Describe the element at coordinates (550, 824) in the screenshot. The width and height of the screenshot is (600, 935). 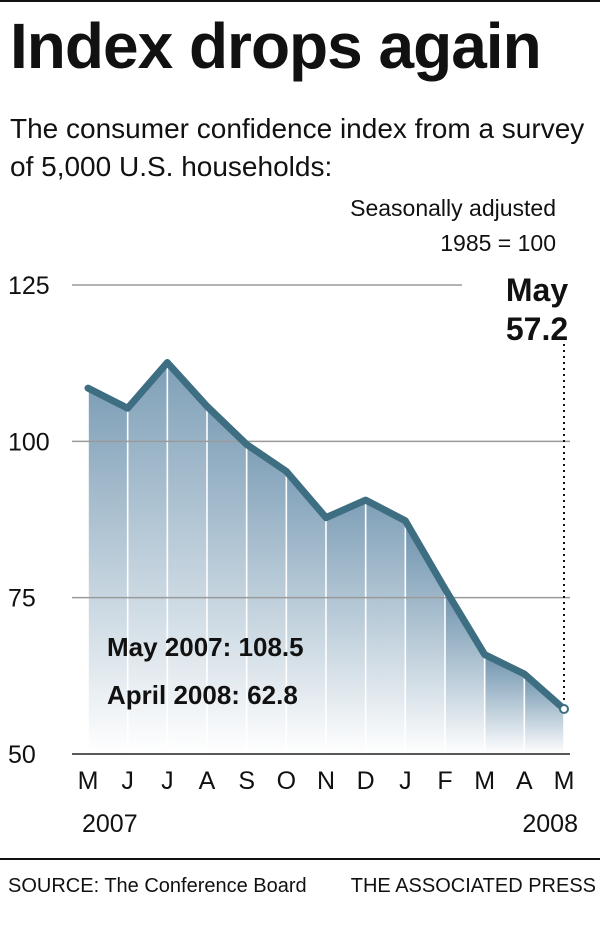
I see `year-label-2008: 2008` at that location.